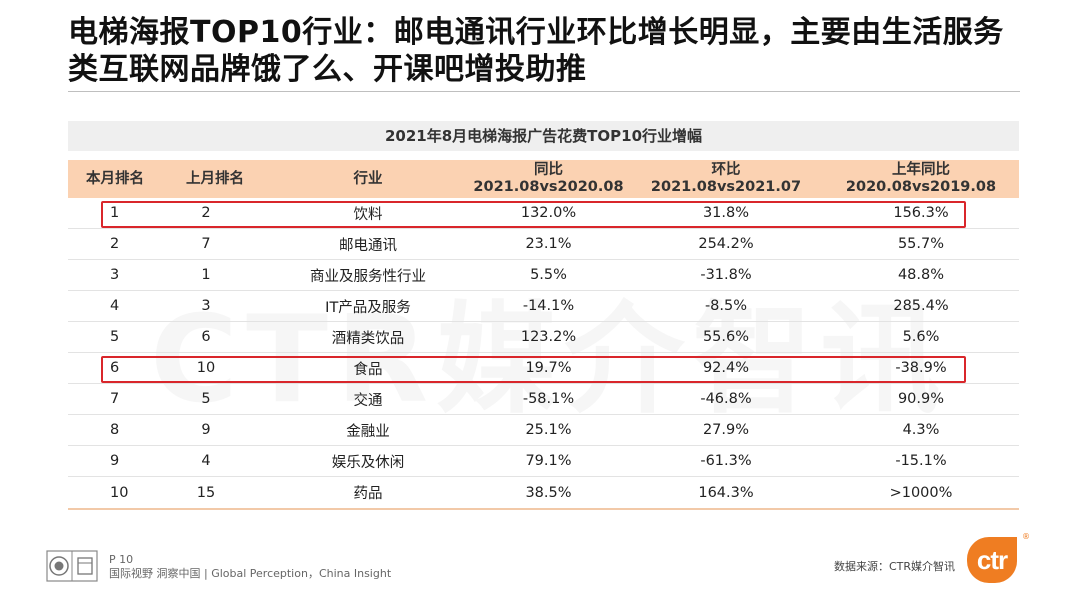 The height and width of the screenshot is (608, 1080). What do you see at coordinates (726, 213) in the screenshot?
I see `cell-mom: 31.8%` at bounding box center [726, 213].